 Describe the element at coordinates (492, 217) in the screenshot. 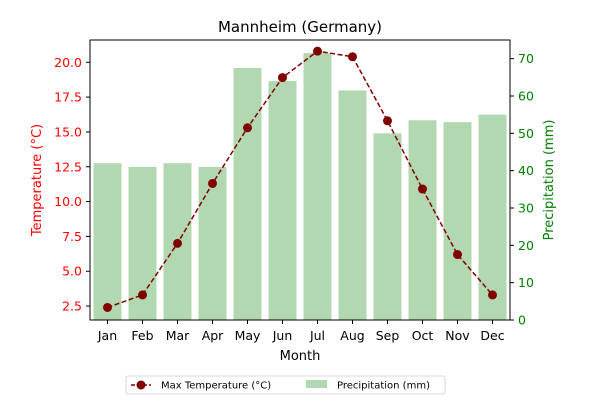

I see `precipitation-bar-dec` at that location.